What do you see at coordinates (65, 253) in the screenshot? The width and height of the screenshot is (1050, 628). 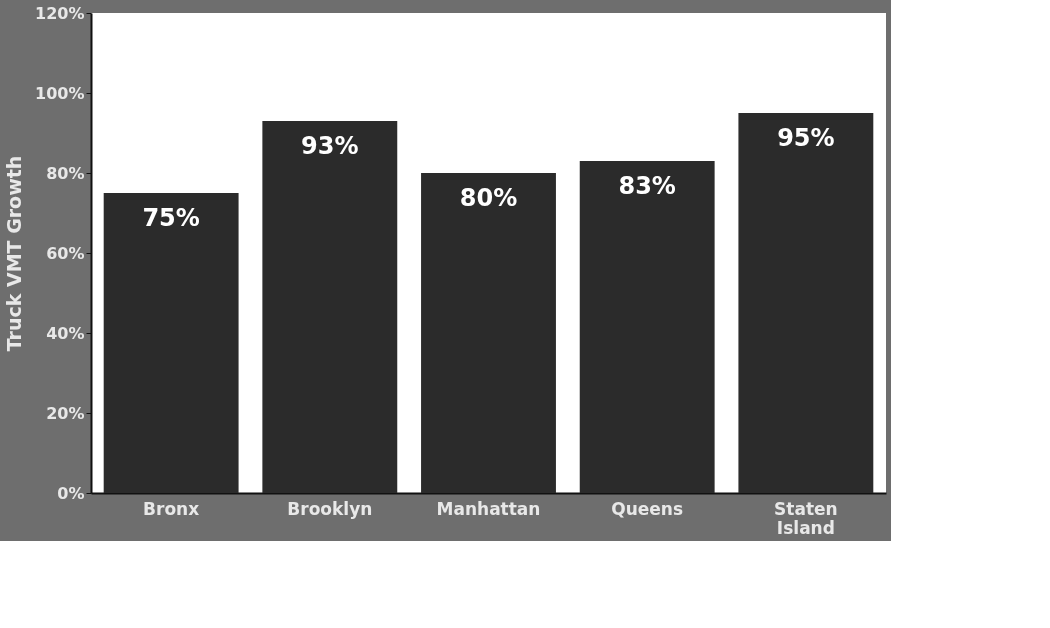 I see `y-tick-label: 60%` at bounding box center [65, 253].